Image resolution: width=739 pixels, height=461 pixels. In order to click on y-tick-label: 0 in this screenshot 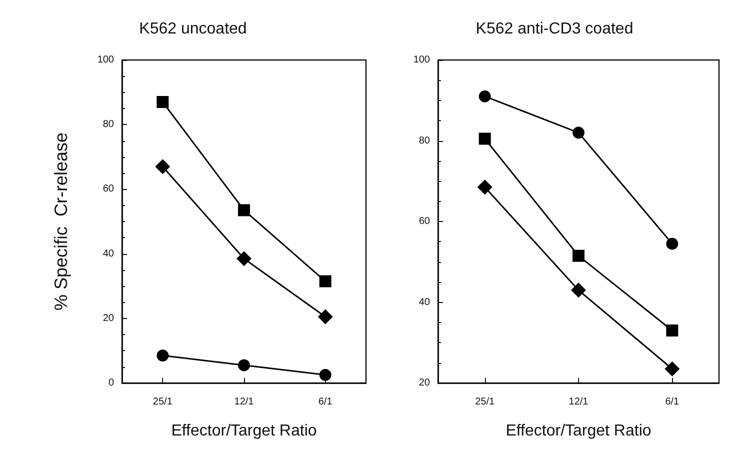, I will do `click(111, 383)`.